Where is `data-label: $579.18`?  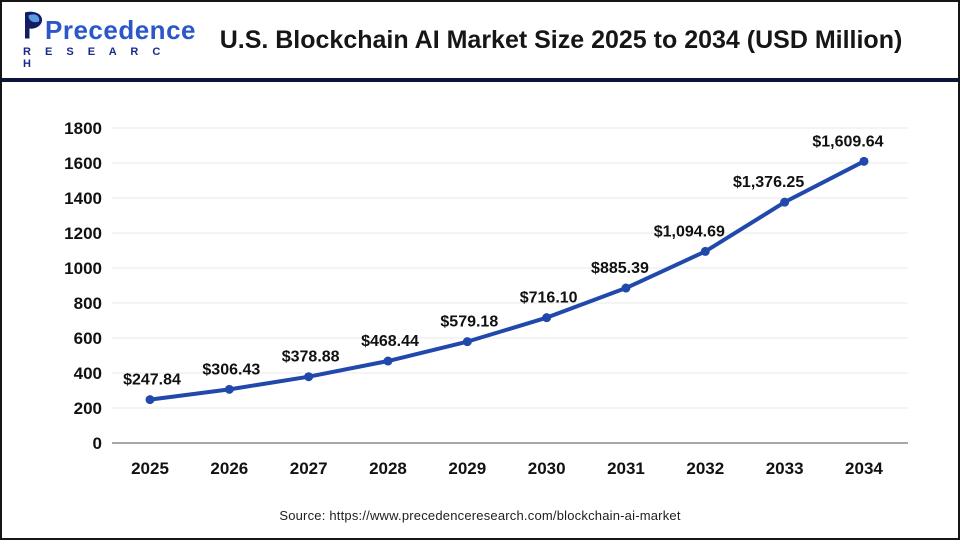
data-label: $579.18 is located at coordinates (469, 322).